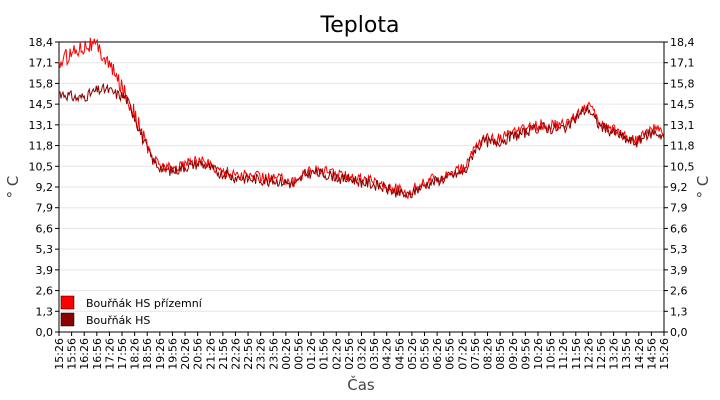  What do you see at coordinates (311, 354) in the screenshot?
I see `x-tick-label: 01:26` at bounding box center [311, 354].